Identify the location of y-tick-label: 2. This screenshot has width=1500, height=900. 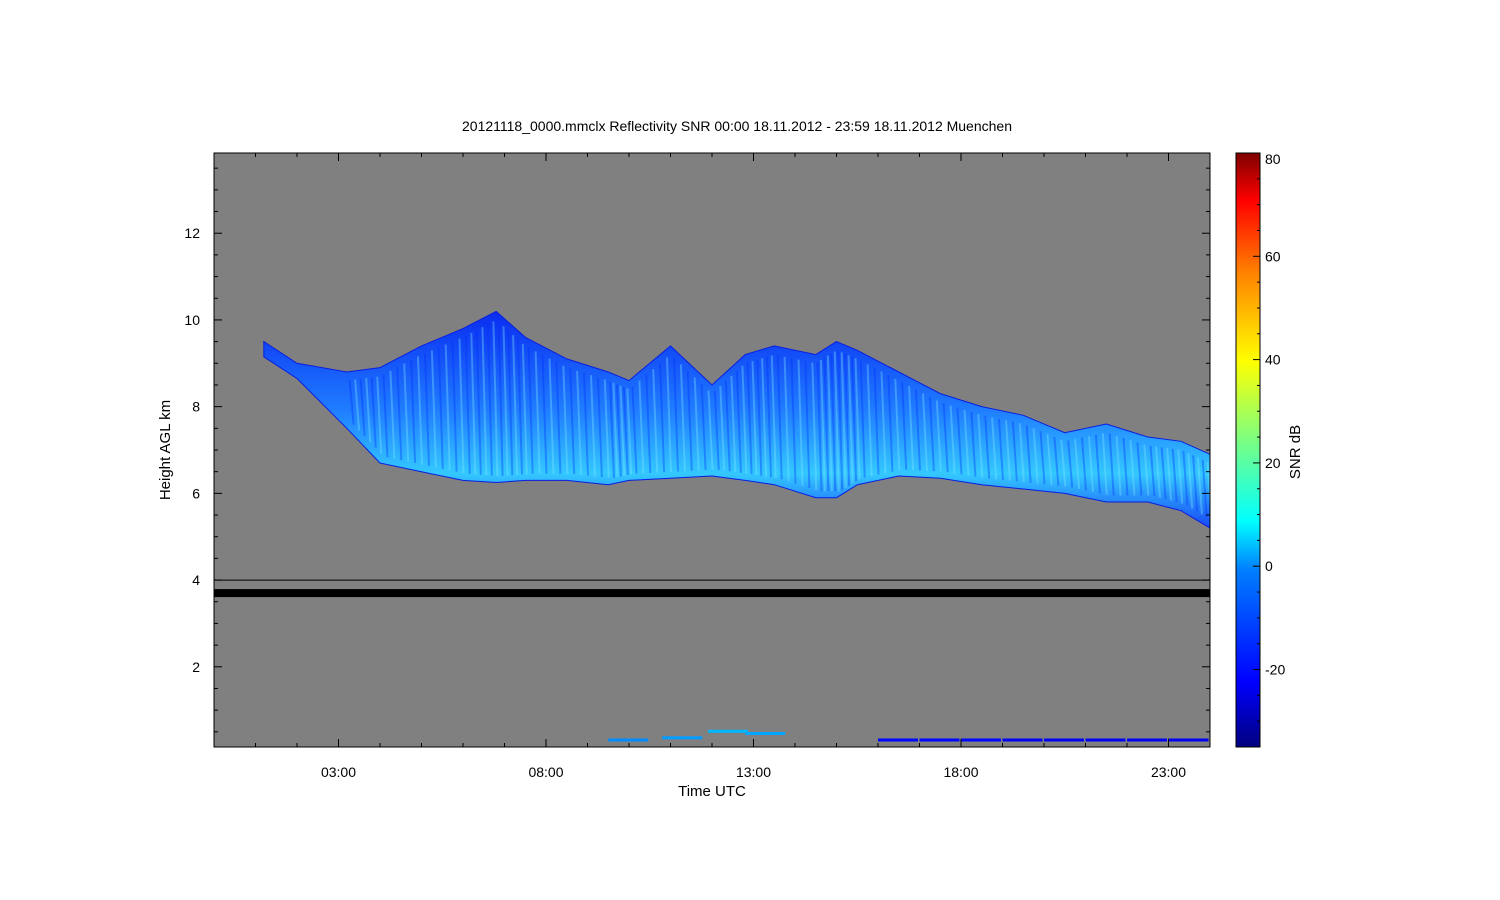
(196, 667).